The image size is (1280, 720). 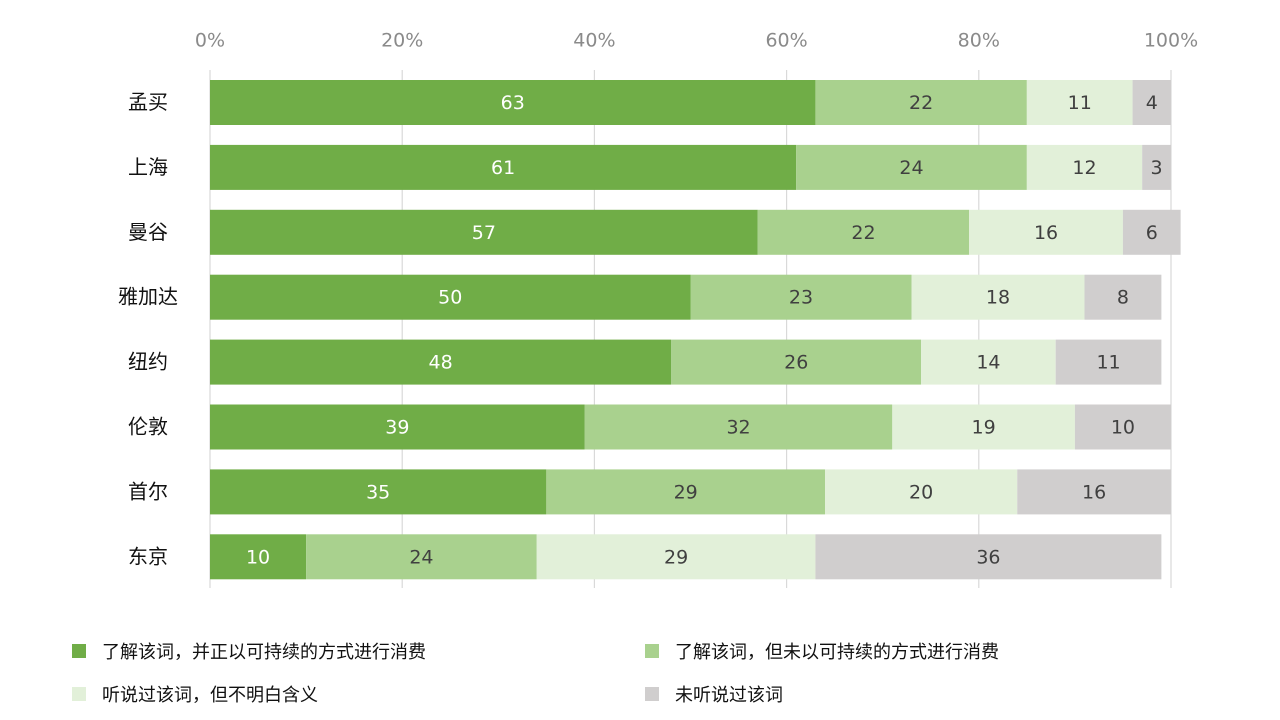 I want to click on bar-row: 61 24 12 3, so click(x=690, y=167).